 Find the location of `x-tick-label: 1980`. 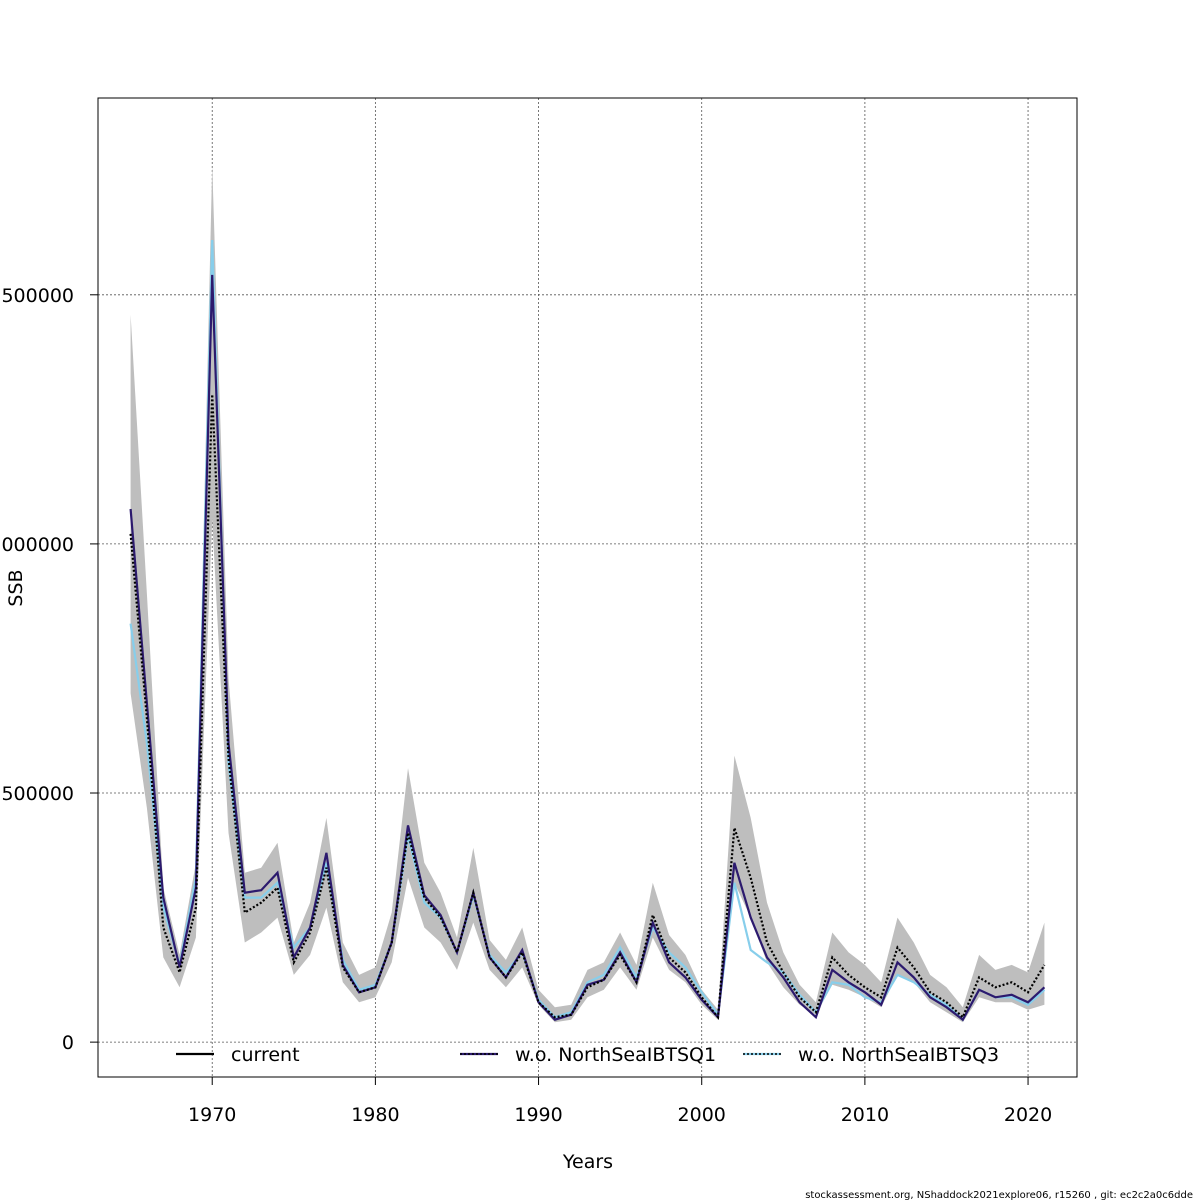

x-tick-label: 1980 is located at coordinates (375, 1115).